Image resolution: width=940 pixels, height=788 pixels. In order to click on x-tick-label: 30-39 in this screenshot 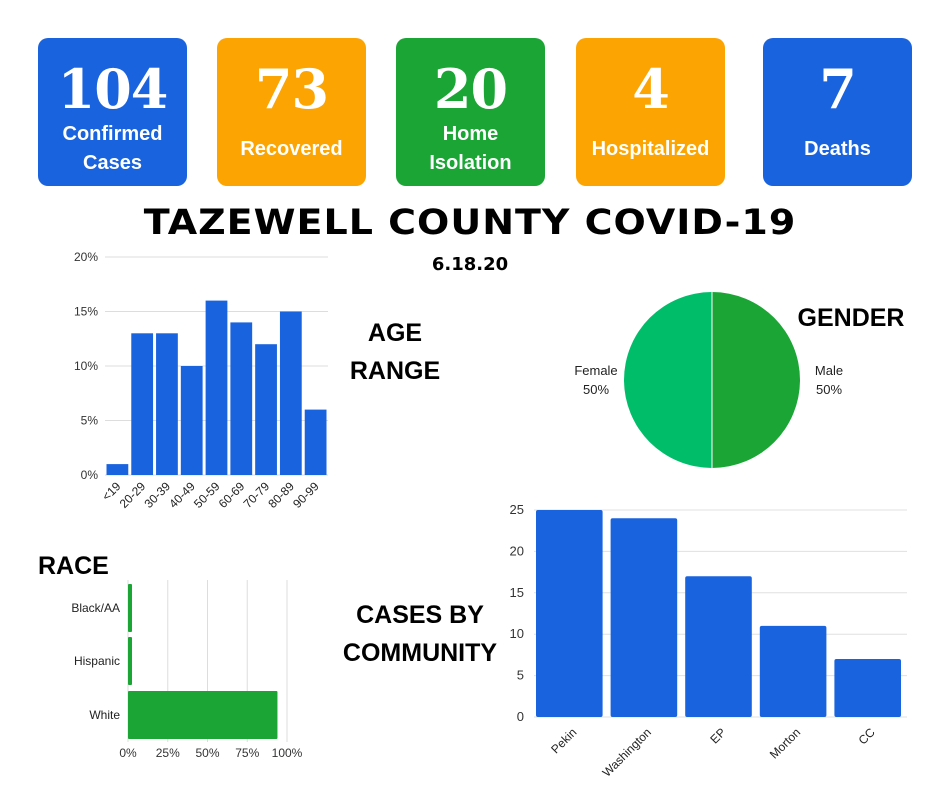, I will do `click(157, 495)`.